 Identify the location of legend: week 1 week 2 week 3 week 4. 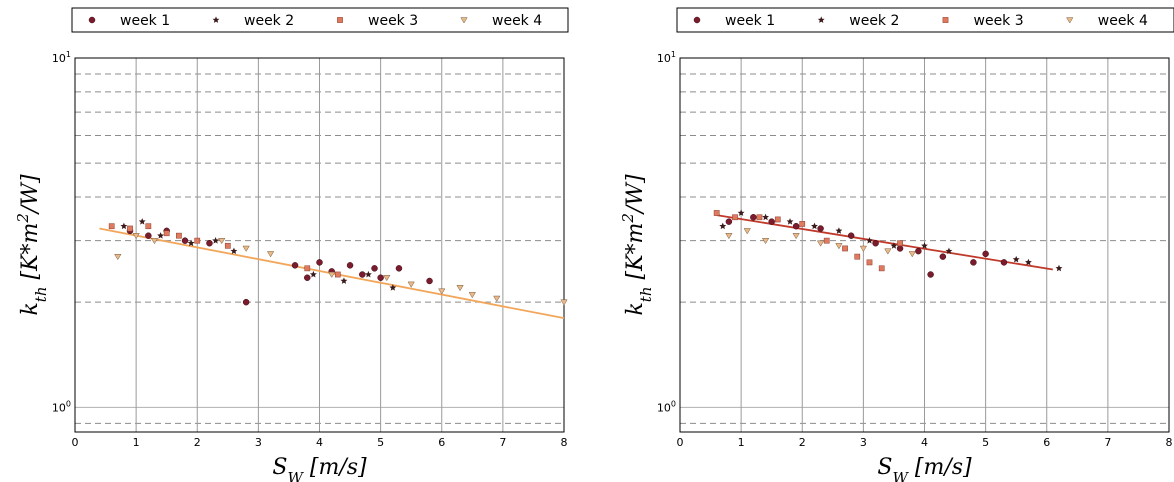
(925, 20).